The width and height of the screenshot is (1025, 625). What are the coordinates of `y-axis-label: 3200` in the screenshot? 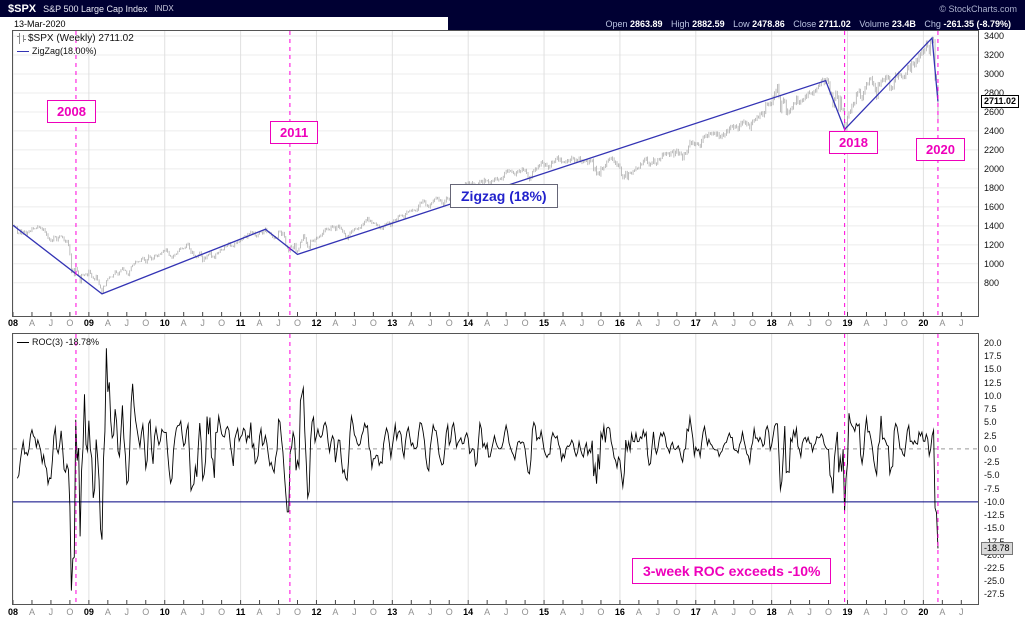 It's located at (994, 55).